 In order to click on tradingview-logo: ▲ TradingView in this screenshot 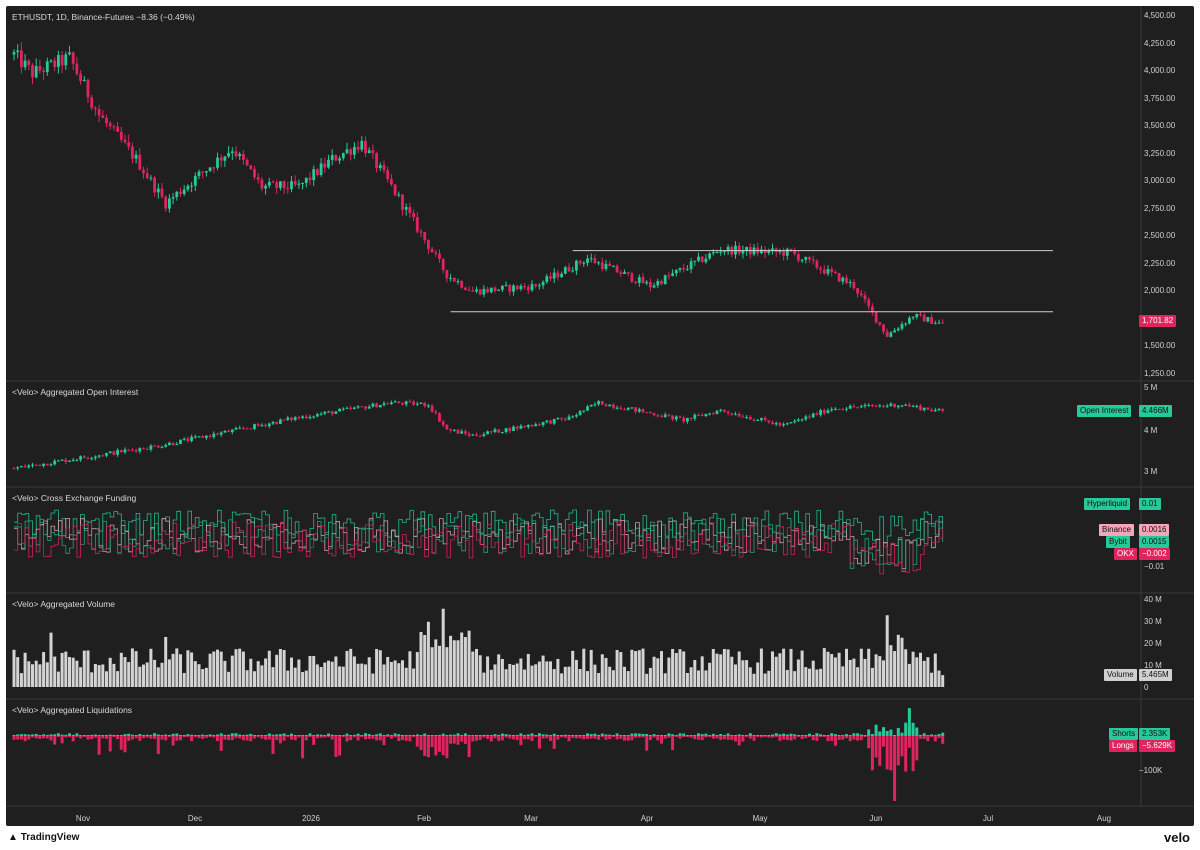, I will do `click(43, 837)`.